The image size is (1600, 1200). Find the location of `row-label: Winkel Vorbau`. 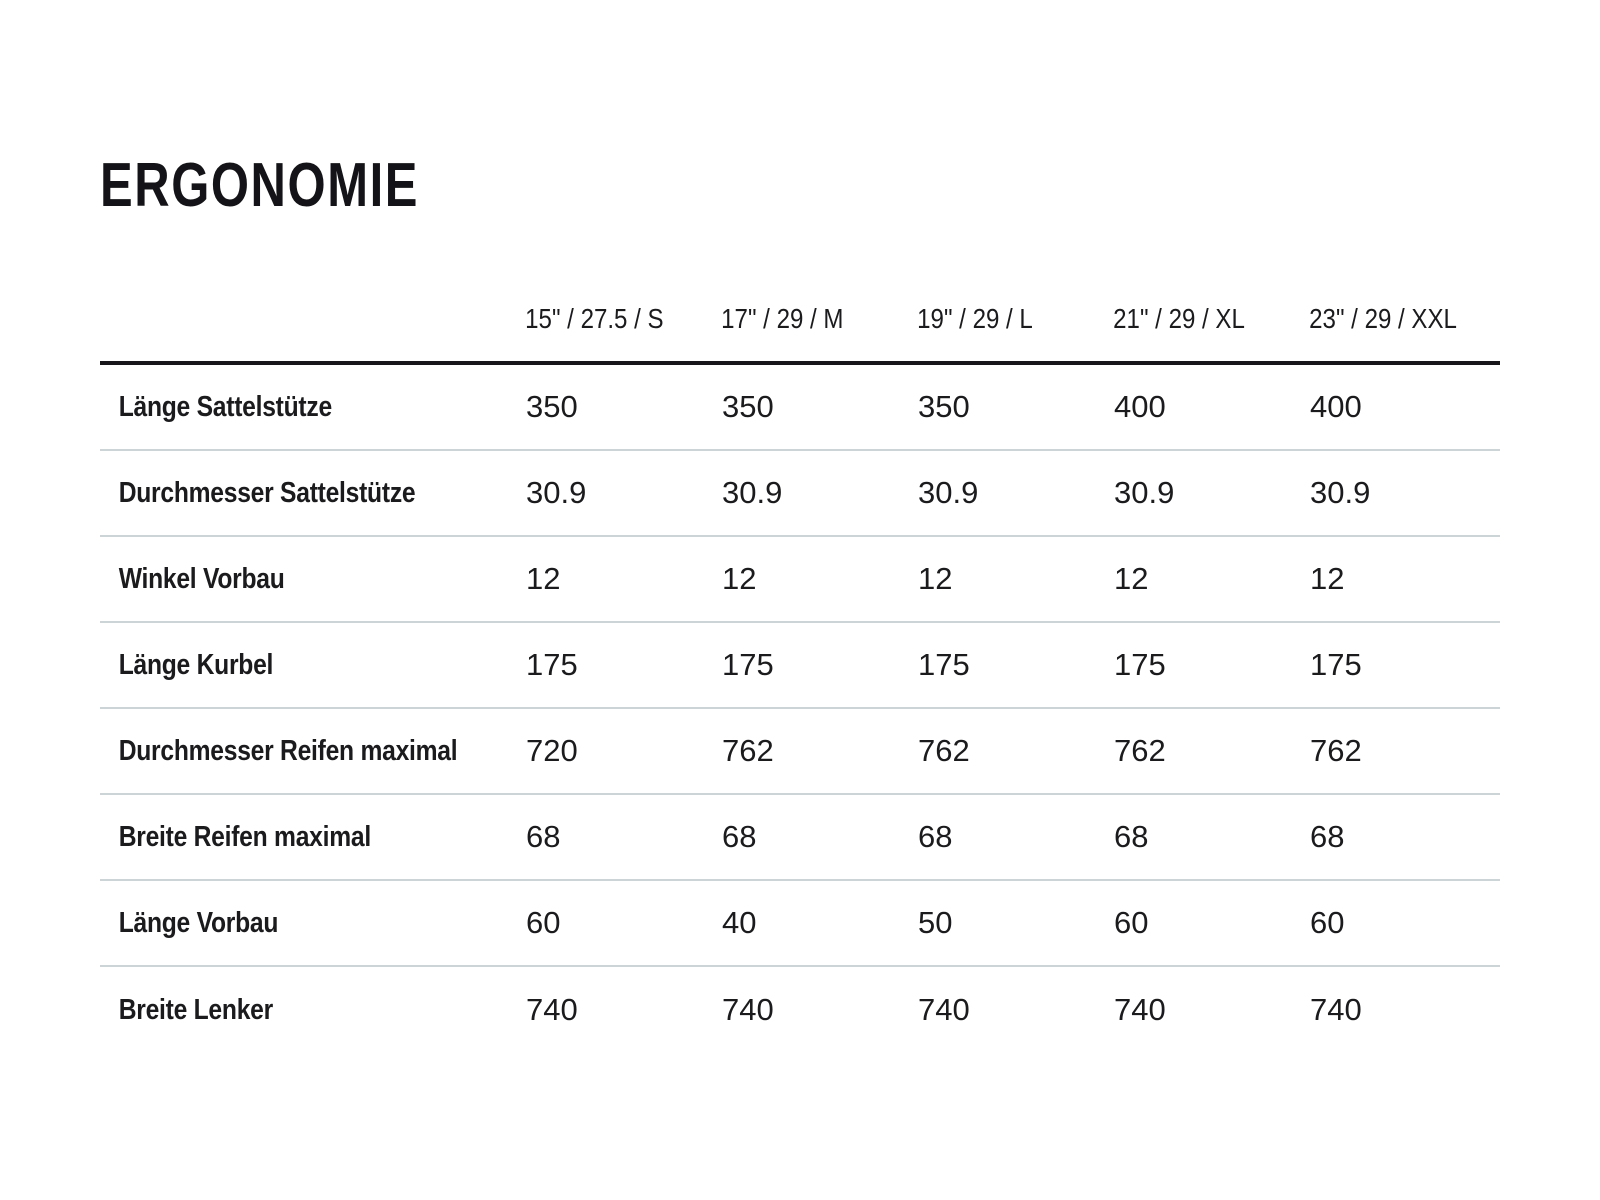

row-label: Winkel Vorbau is located at coordinates (201, 578).